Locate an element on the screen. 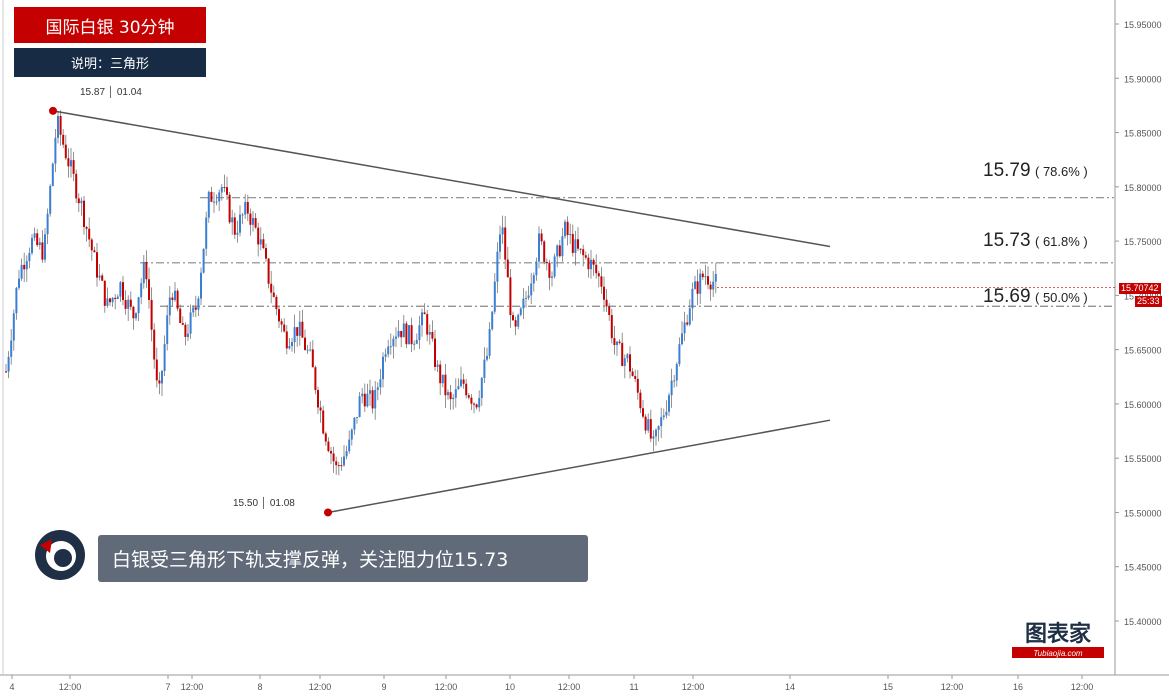  level-pct-1: ( 78.6% ) is located at coordinates (1061, 171).